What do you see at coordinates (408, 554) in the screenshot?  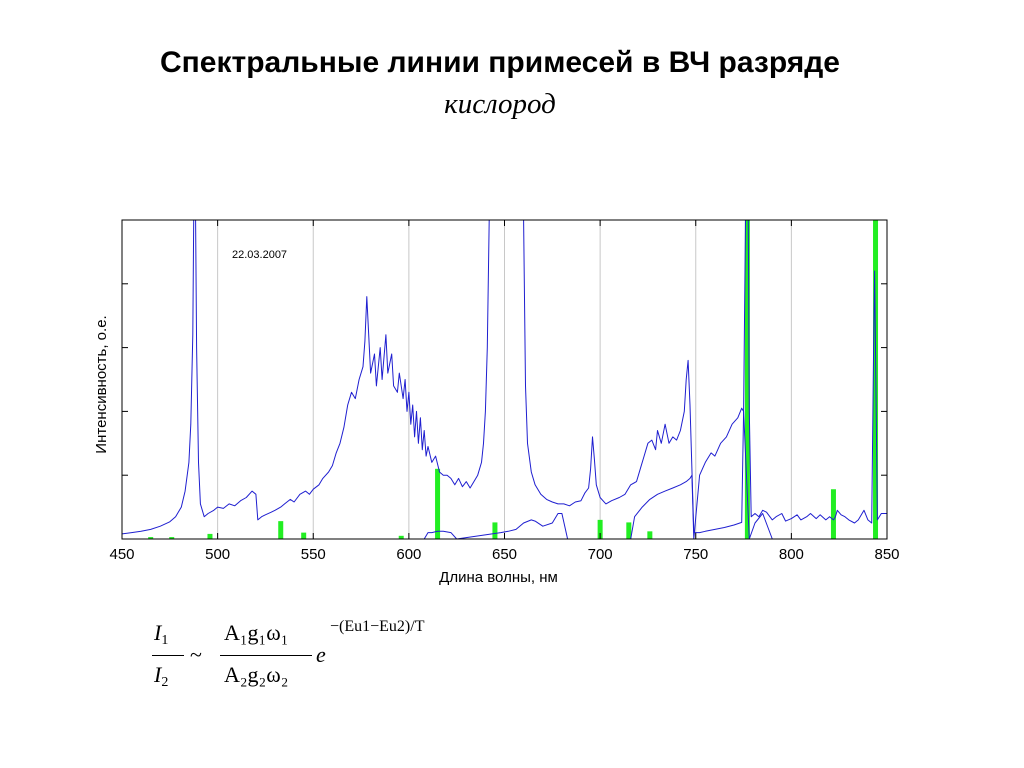 I see `x-tick-label: 600` at bounding box center [408, 554].